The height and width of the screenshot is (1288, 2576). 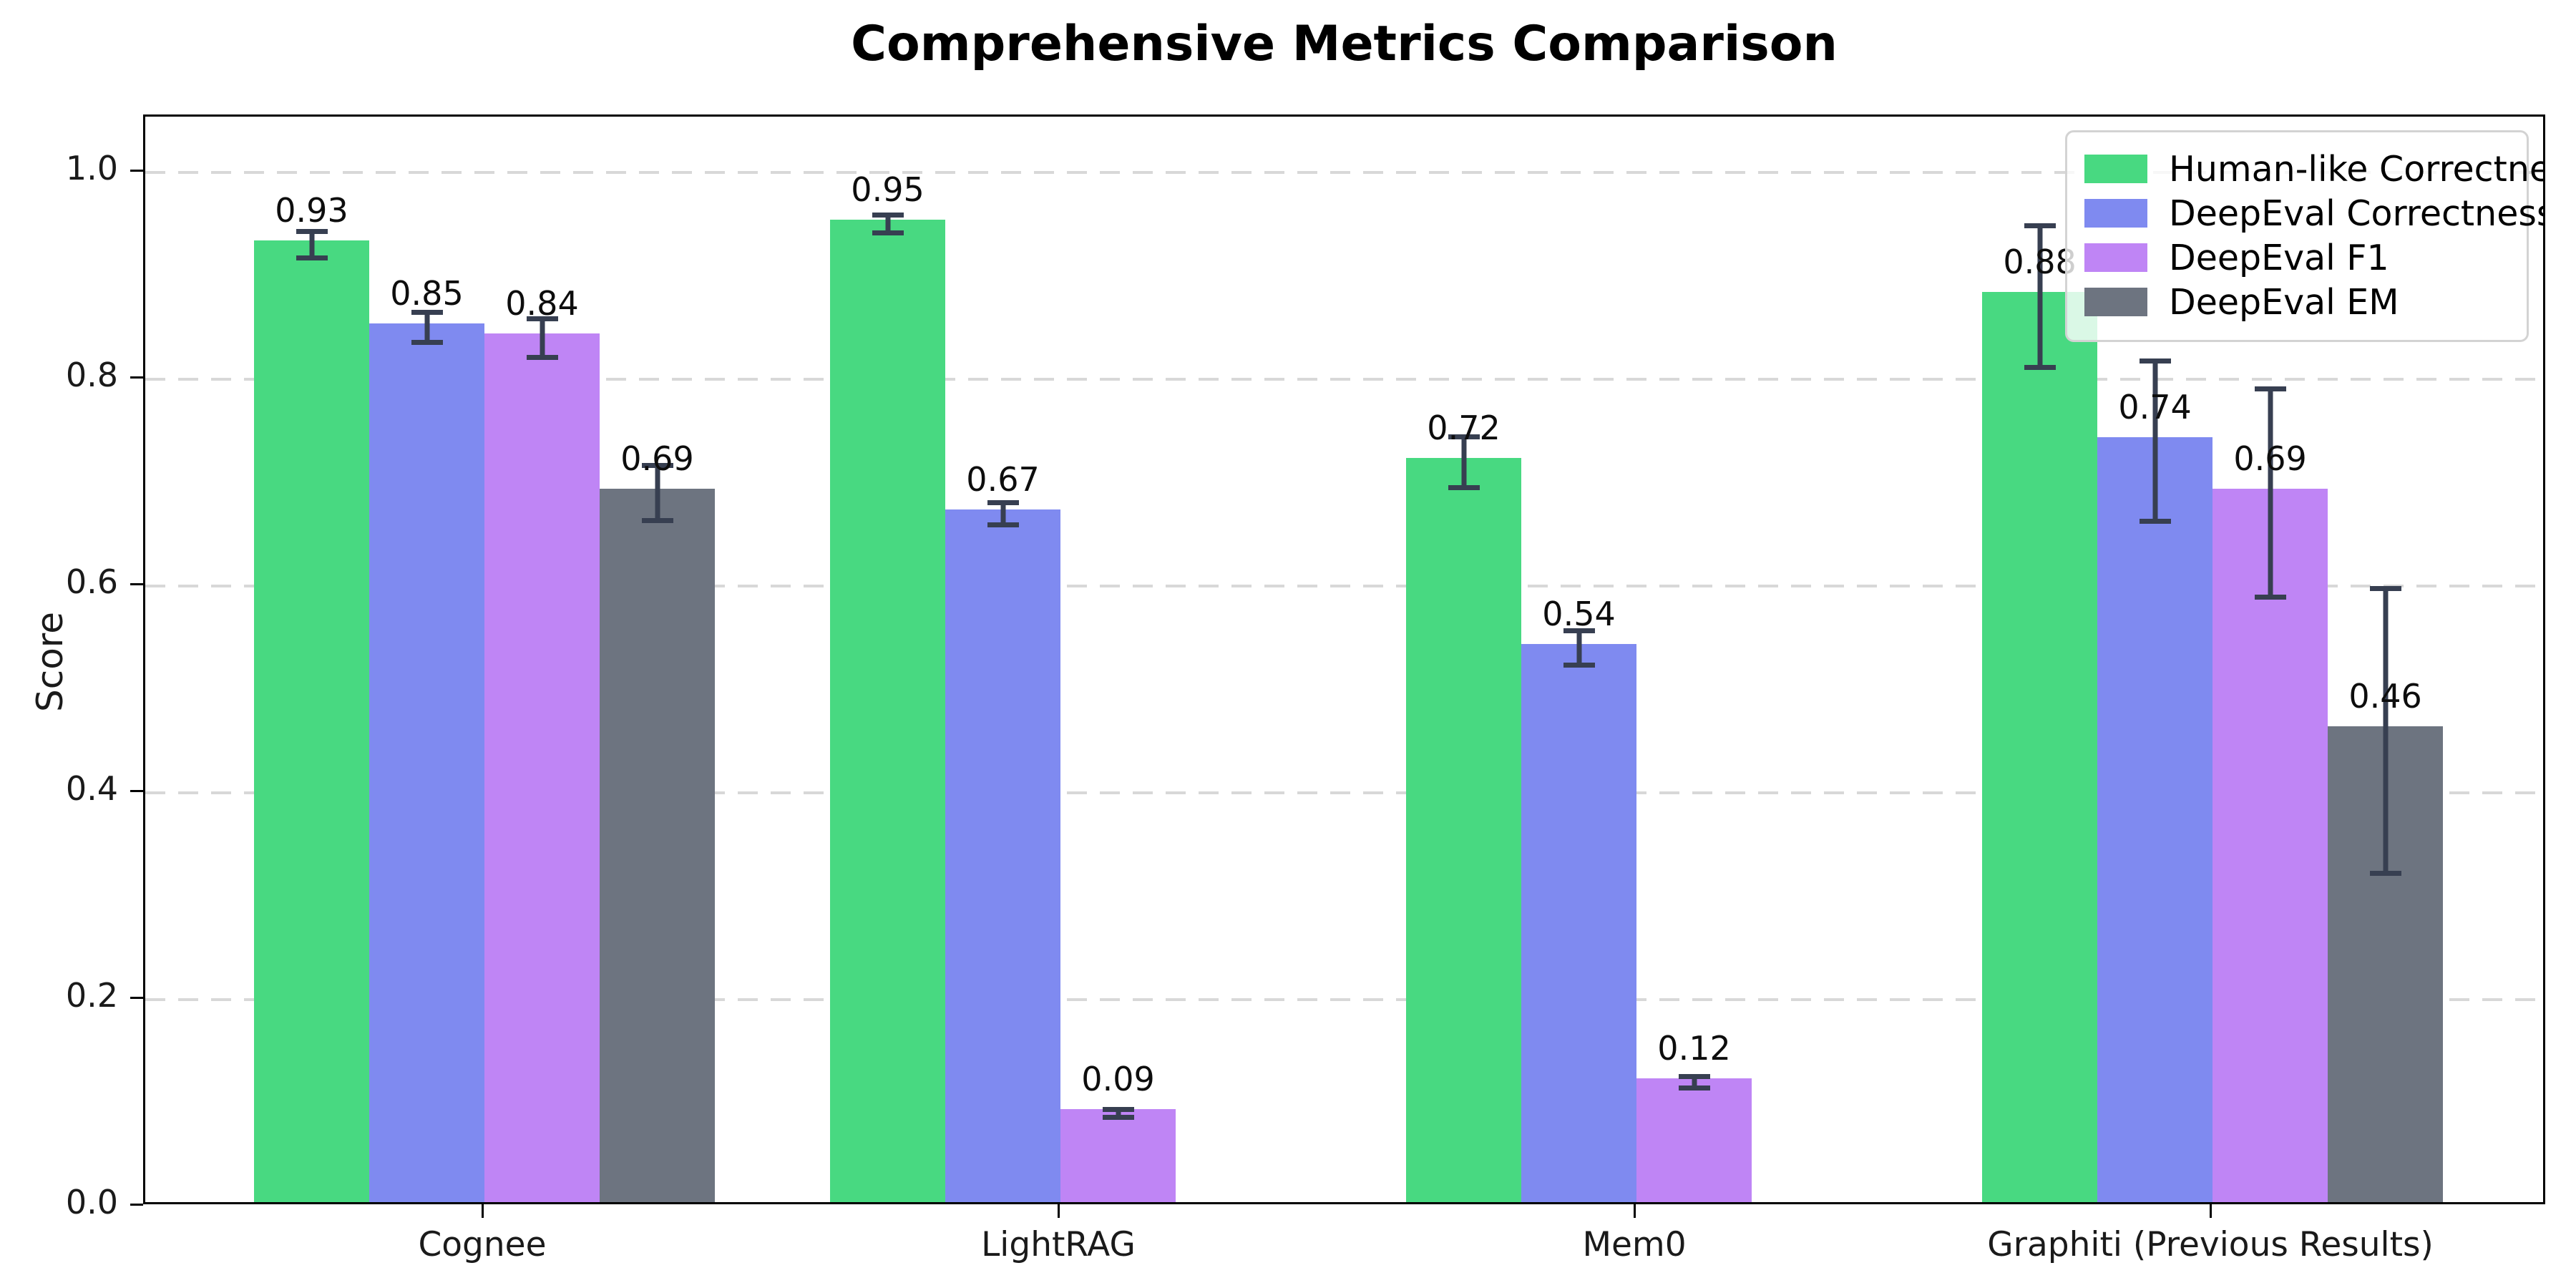 I want to click on legend-item: DeepEval EM, so click(x=2296, y=302).